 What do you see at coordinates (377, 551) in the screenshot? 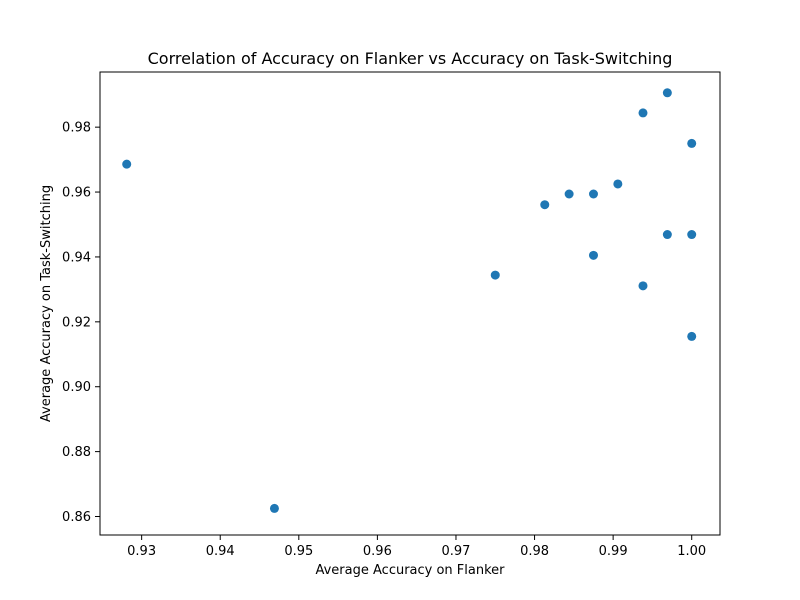
I see `x-tick-label: 0.96` at bounding box center [377, 551].